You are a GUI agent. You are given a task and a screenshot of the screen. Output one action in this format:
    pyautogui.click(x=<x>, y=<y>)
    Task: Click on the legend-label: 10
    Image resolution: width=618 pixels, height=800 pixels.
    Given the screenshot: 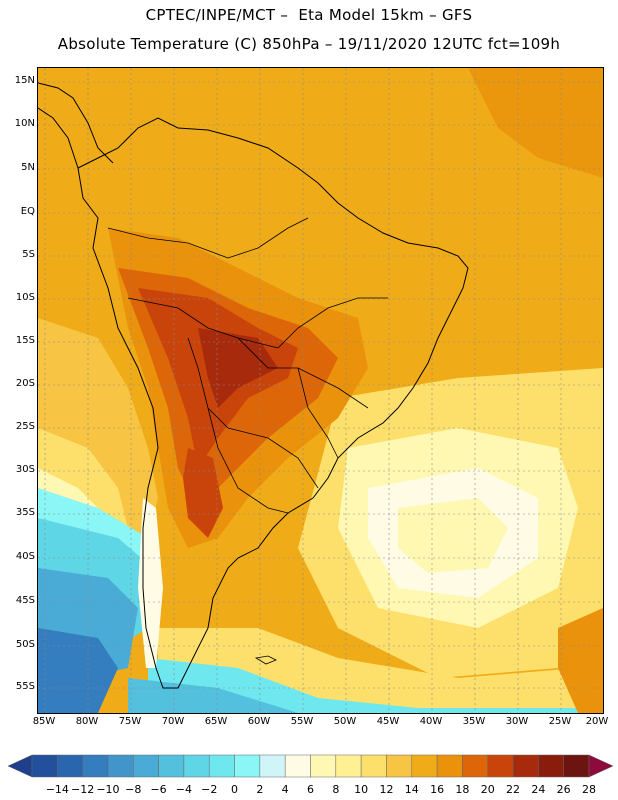 What is the action you would take?
    pyautogui.click(x=361, y=789)
    